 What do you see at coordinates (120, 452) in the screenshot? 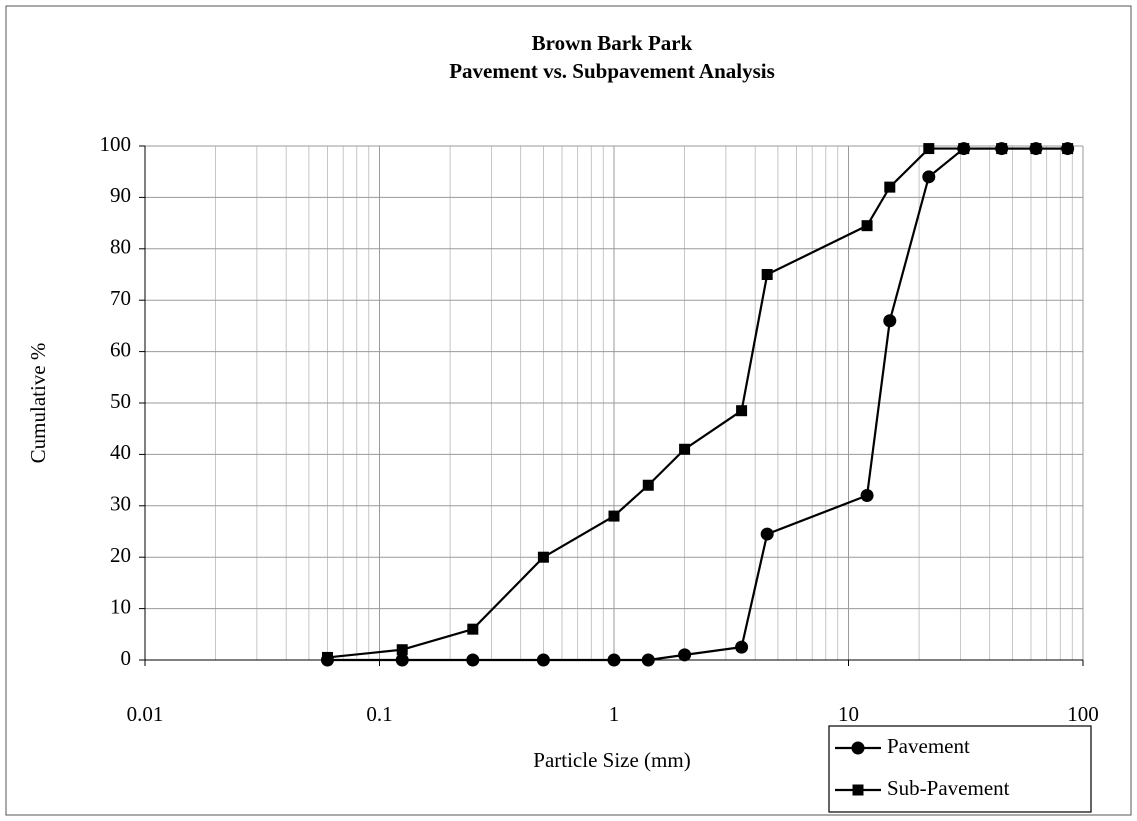
I see `y-tick-label: 40` at bounding box center [120, 452].